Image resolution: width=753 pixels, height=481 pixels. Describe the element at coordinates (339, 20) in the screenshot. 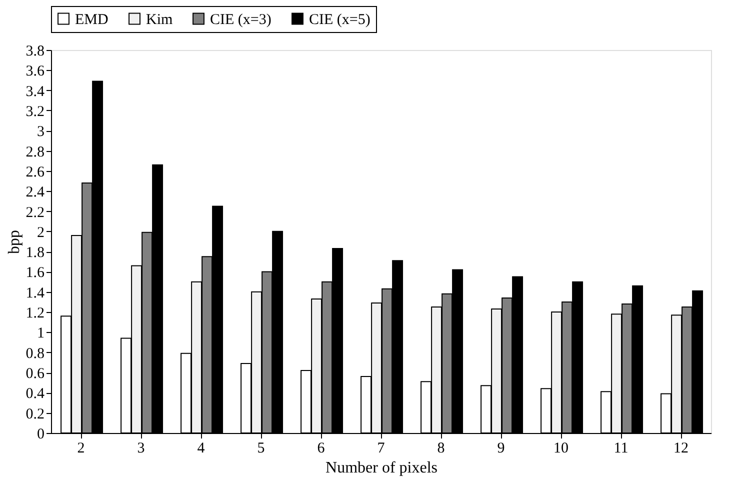

I see `legend-label: CIE (x=5)` at that location.